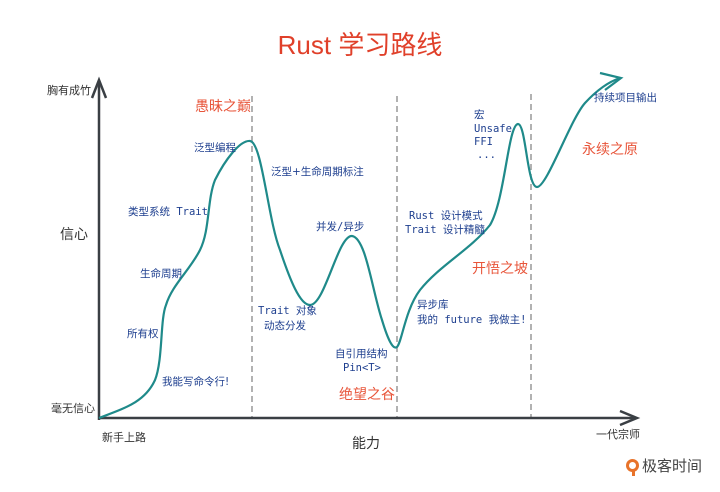 The width and height of the screenshot is (720, 492). What do you see at coordinates (73, 408) in the screenshot?
I see `y-axis-bottom-label: 毫无信心` at bounding box center [73, 408].